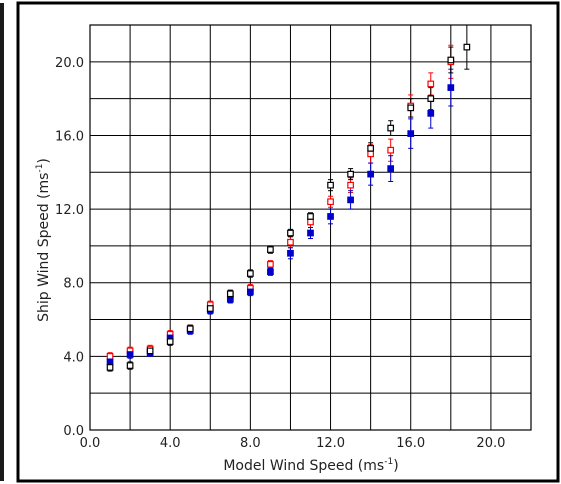  I want to click on x-tick-label: 20.0, so click(490, 443).